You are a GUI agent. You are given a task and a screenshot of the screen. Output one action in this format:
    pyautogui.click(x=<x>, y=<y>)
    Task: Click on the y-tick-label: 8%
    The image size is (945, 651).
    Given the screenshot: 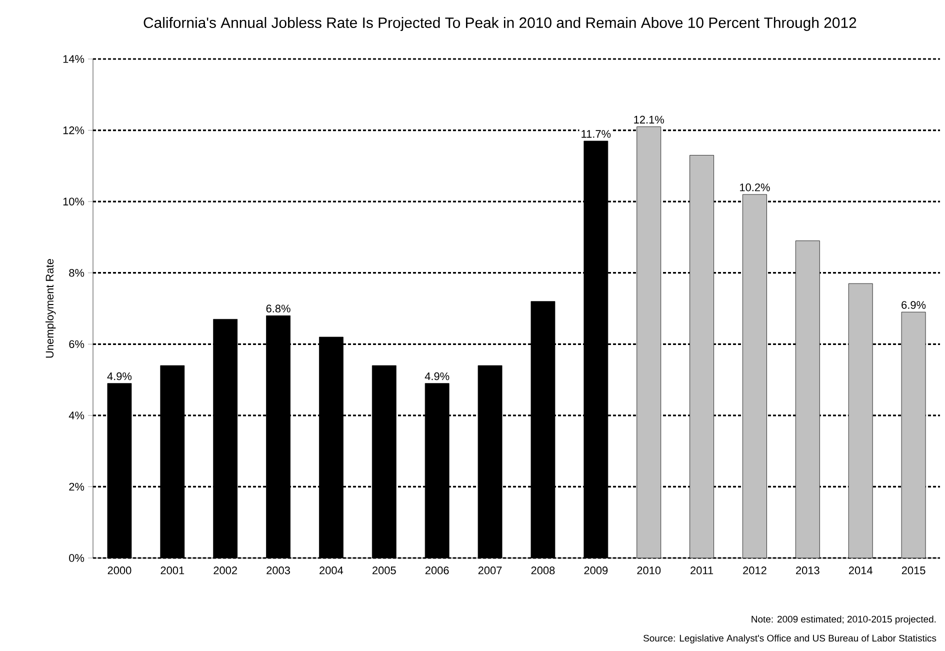 What is the action you would take?
    pyautogui.click(x=76, y=272)
    